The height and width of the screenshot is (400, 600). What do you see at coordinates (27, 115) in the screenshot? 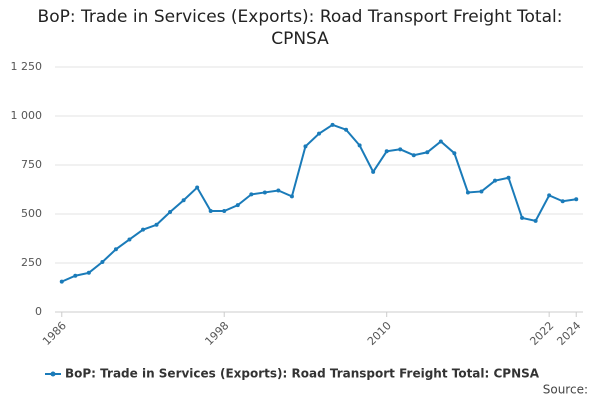
I see `y-tick-label: 1 000` at bounding box center [27, 115].